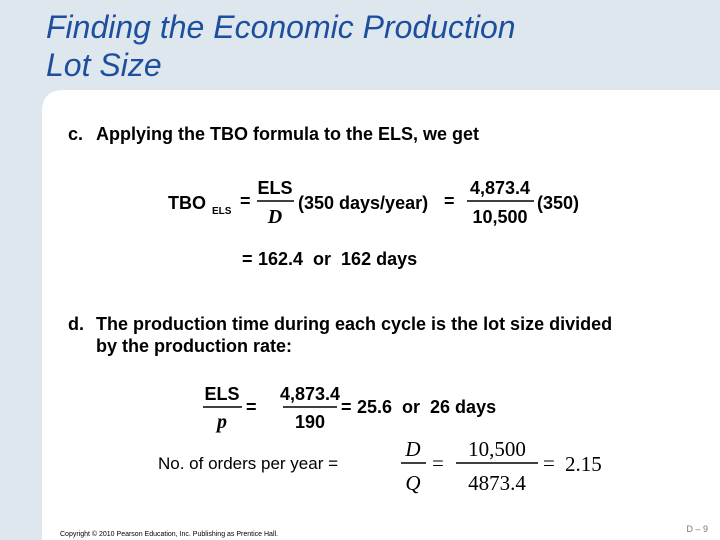 The width and height of the screenshot is (720, 540). I want to click on page-number: D – 9, so click(697, 529).